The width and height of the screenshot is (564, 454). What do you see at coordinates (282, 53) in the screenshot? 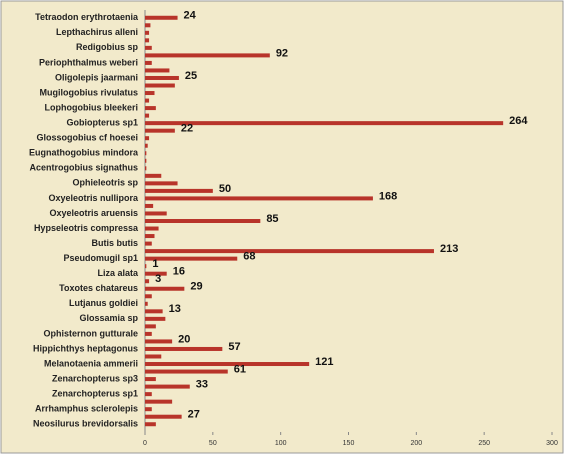
I see `value-label: 92` at bounding box center [282, 53].